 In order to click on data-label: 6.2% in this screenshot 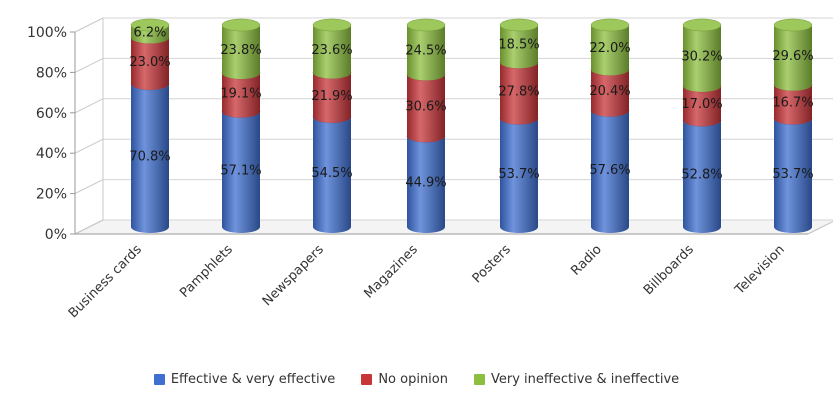, I will do `click(149, 32)`.